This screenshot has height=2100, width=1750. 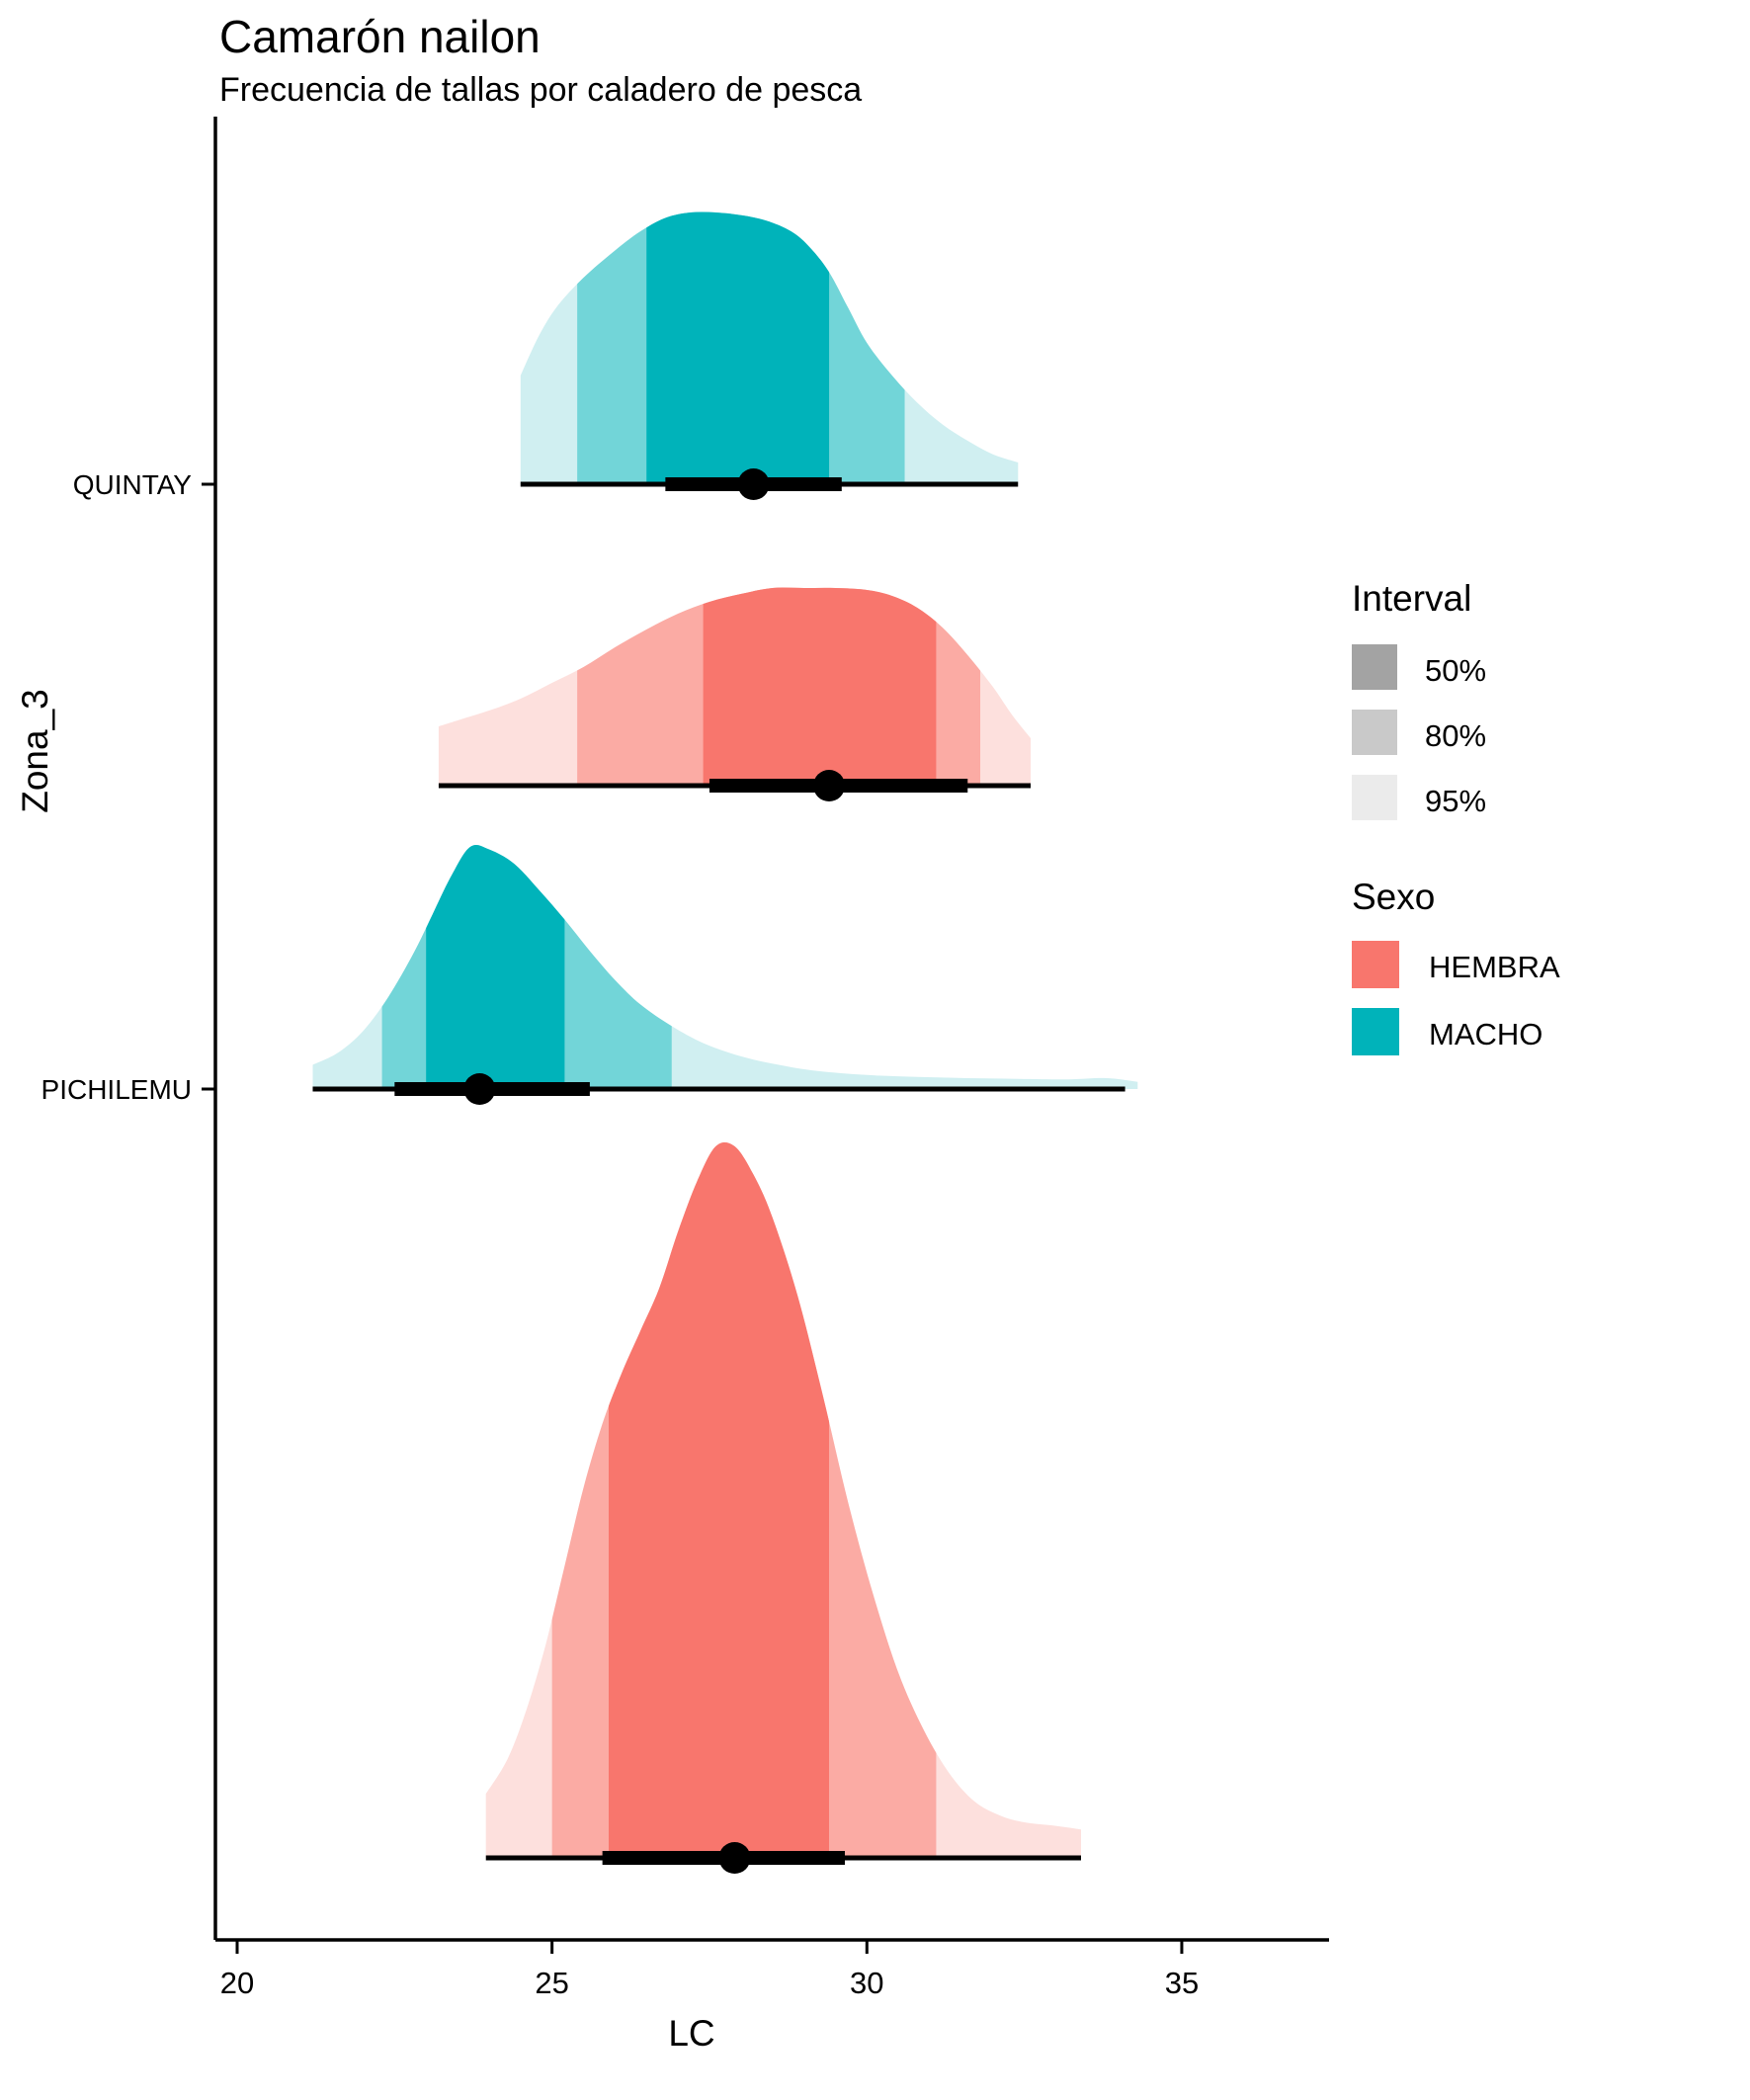 What do you see at coordinates (1455, 735) in the screenshot?
I see `legend-label-80pct: 80%` at bounding box center [1455, 735].